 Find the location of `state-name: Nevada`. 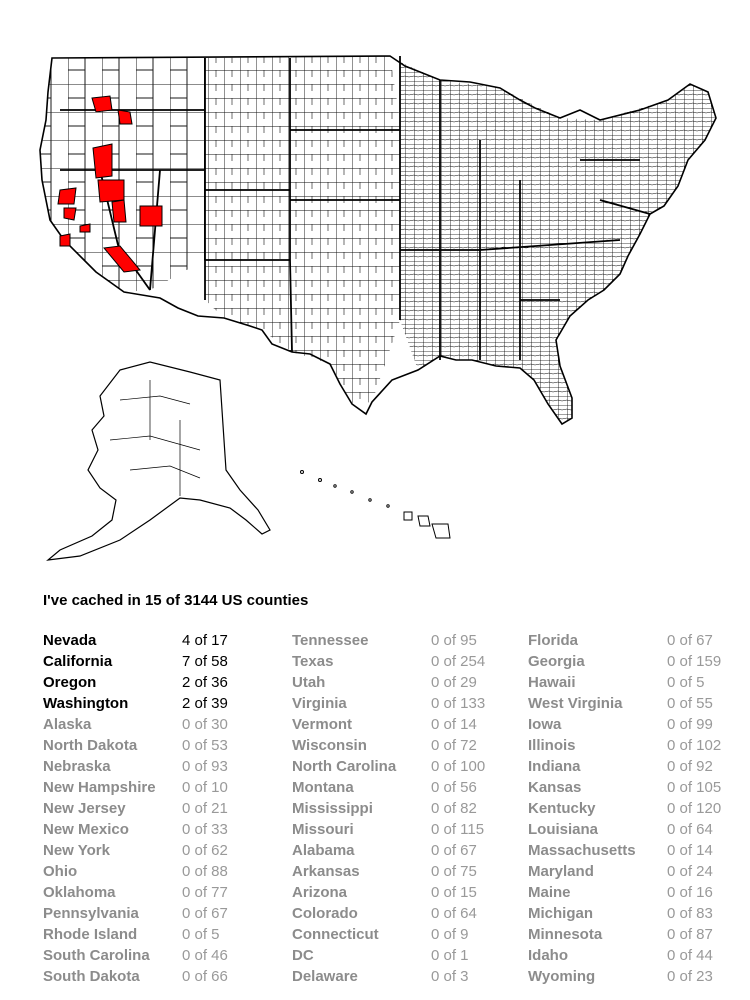

state-name: Nevada is located at coordinates (70, 640).